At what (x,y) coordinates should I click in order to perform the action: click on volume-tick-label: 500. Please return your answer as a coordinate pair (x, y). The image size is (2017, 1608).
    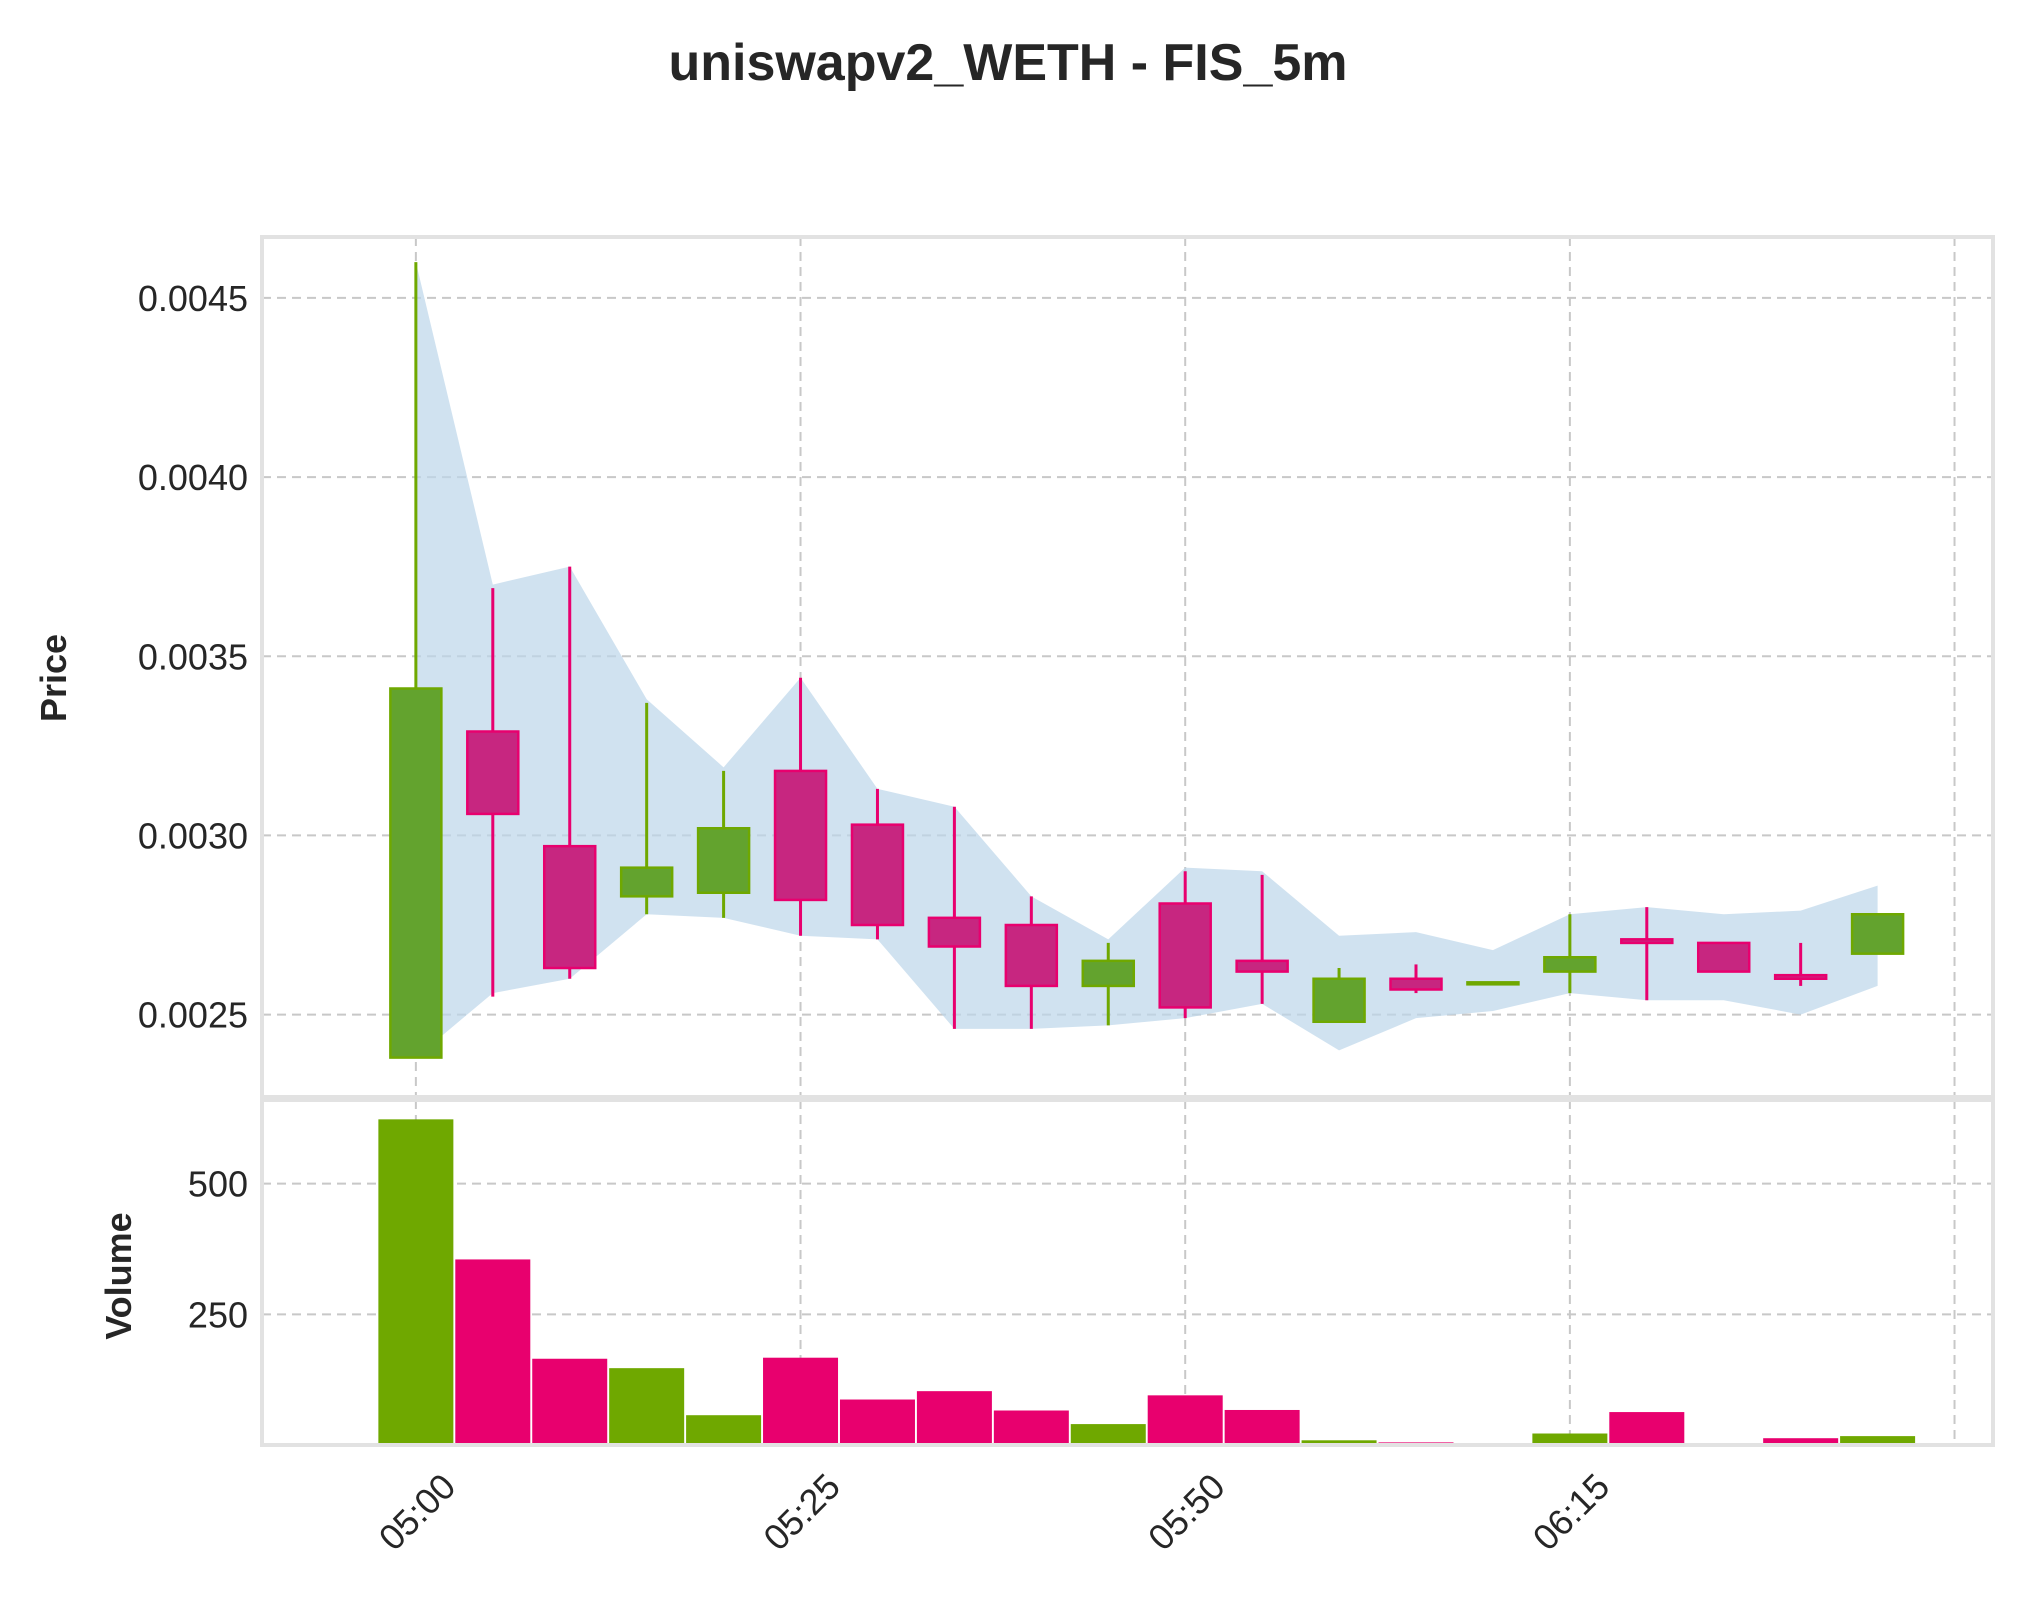
    Looking at the image, I should click on (218, 1184).